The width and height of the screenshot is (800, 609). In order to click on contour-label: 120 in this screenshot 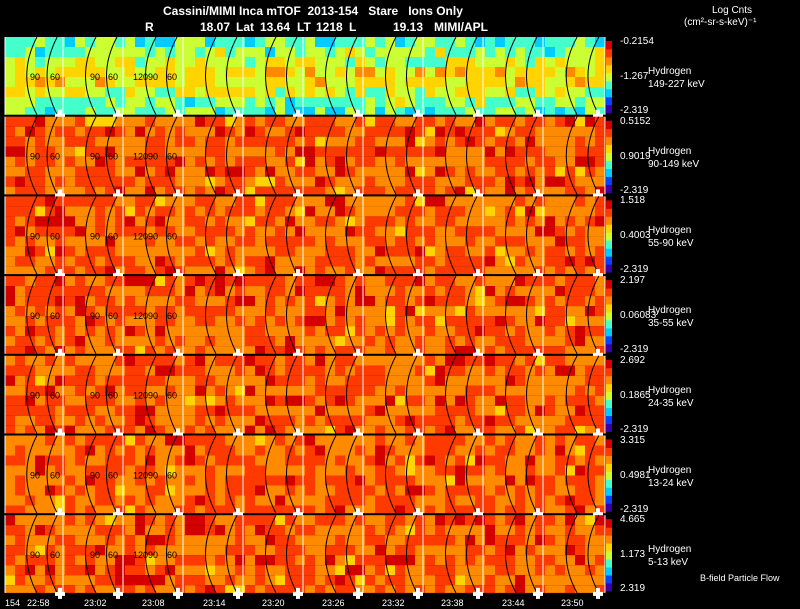, I will do `click(140, 77)`.